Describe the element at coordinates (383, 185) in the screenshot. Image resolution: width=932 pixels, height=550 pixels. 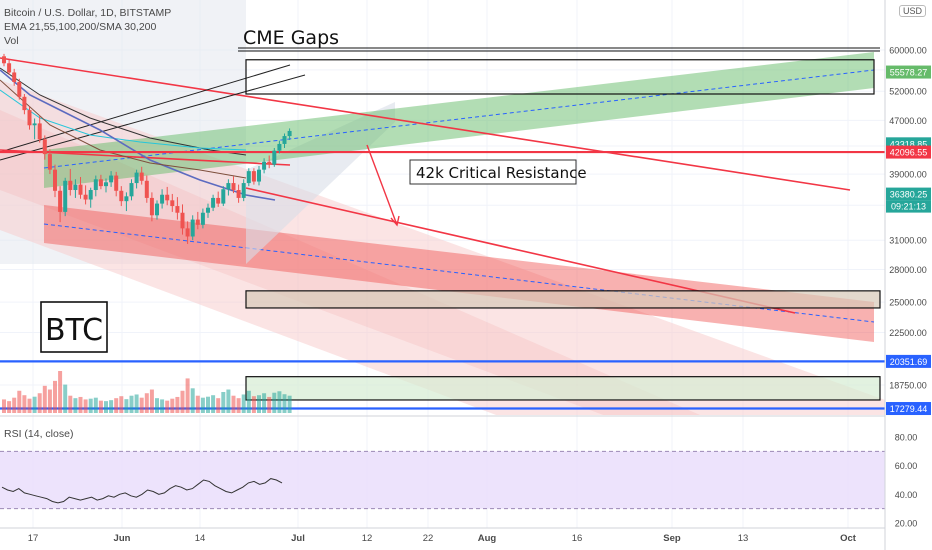
I see `breakdown-arrow` at that location.